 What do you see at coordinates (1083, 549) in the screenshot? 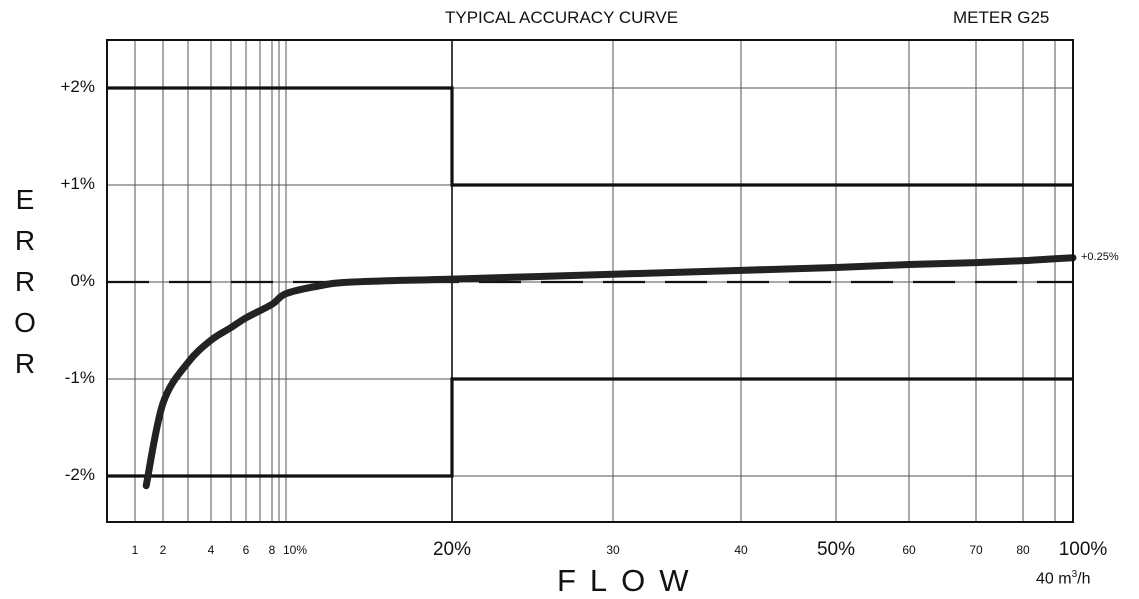
I see `x-tick-label-major: 100%` at bounding box center [1083, 549].